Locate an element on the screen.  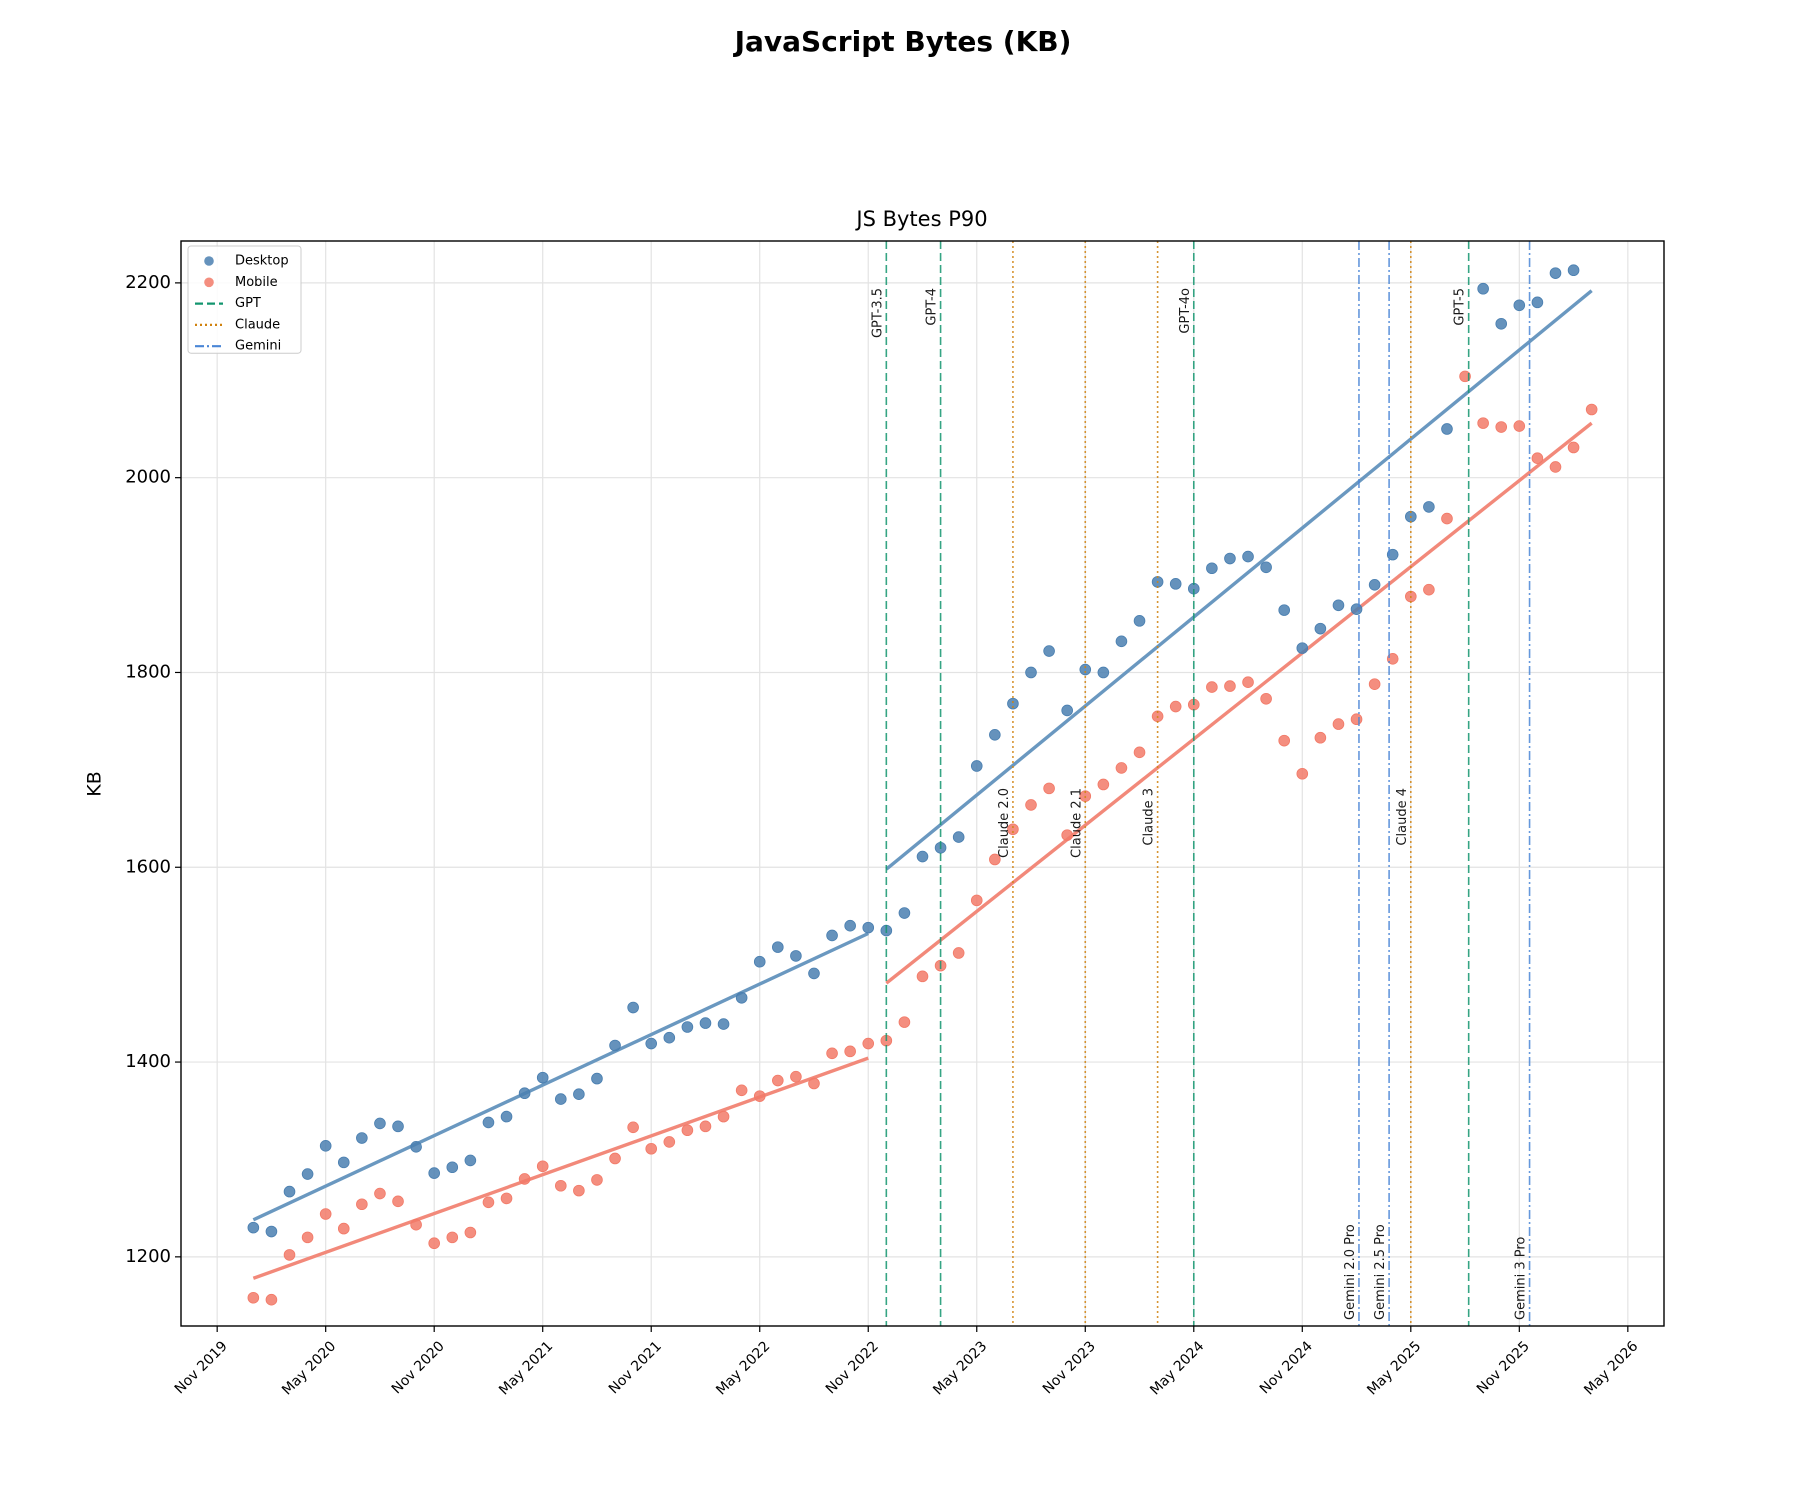
event-label: Claude 4 is located at coordinates (1402, 817).